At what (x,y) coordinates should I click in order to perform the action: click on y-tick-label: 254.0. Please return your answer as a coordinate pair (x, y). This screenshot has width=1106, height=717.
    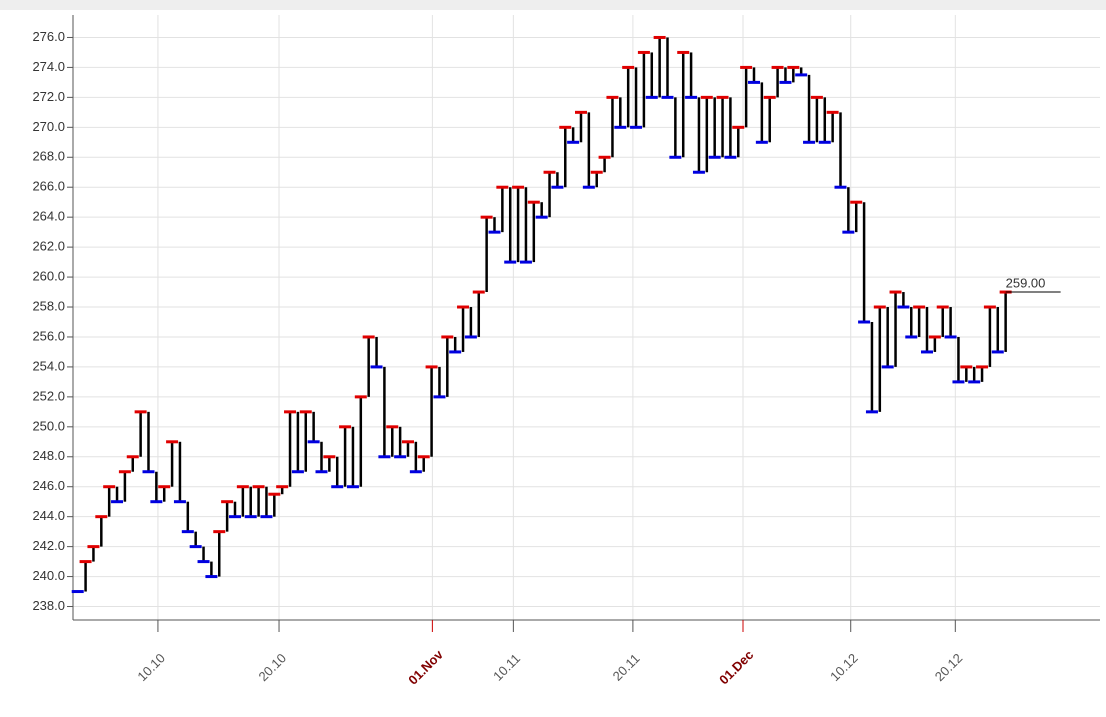
    Looking at the image, I should click on (48, 365).